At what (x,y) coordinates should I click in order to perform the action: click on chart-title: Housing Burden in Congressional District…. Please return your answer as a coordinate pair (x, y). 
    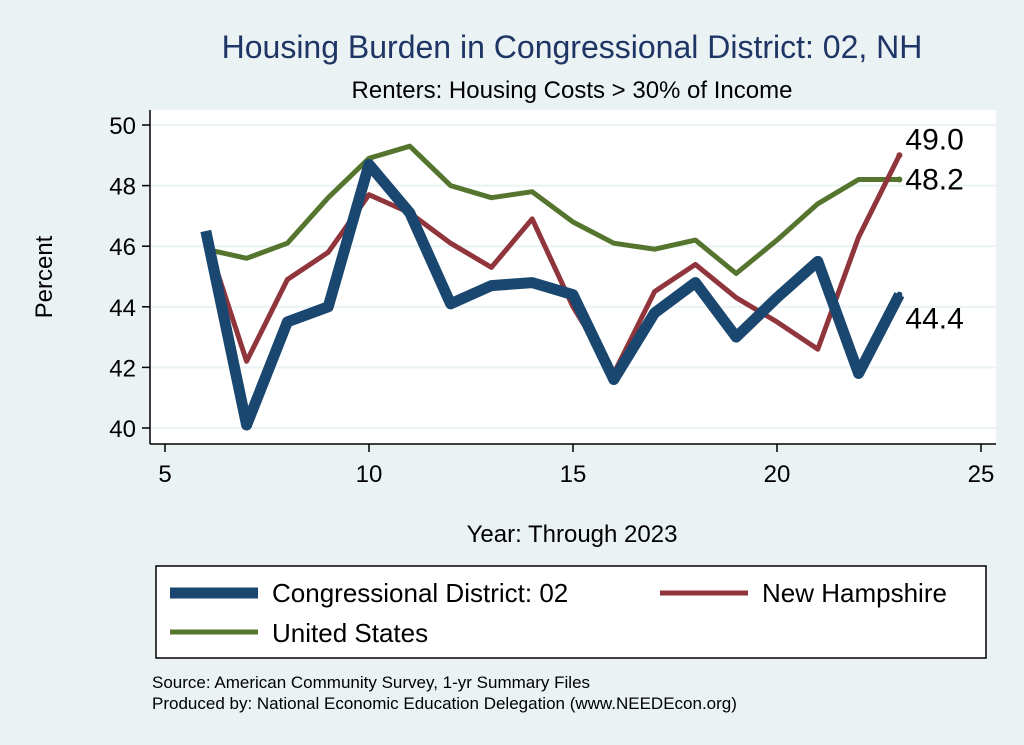
    Looking at the image, I should click on (572, 47).